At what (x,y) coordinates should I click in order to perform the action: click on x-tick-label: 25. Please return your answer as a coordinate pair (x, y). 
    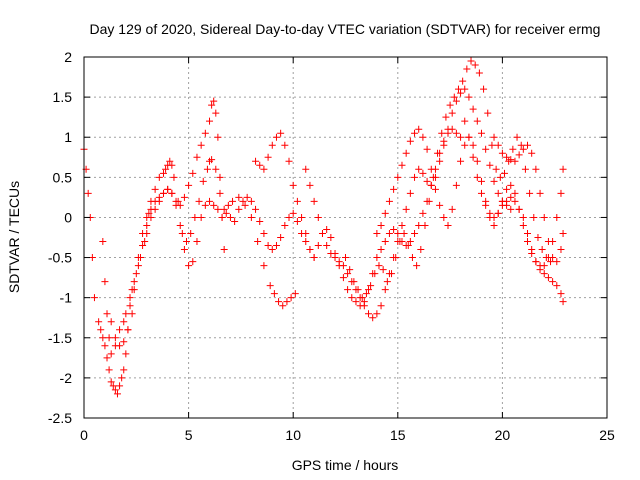
    Looking at the image, I should click on (607, 435).